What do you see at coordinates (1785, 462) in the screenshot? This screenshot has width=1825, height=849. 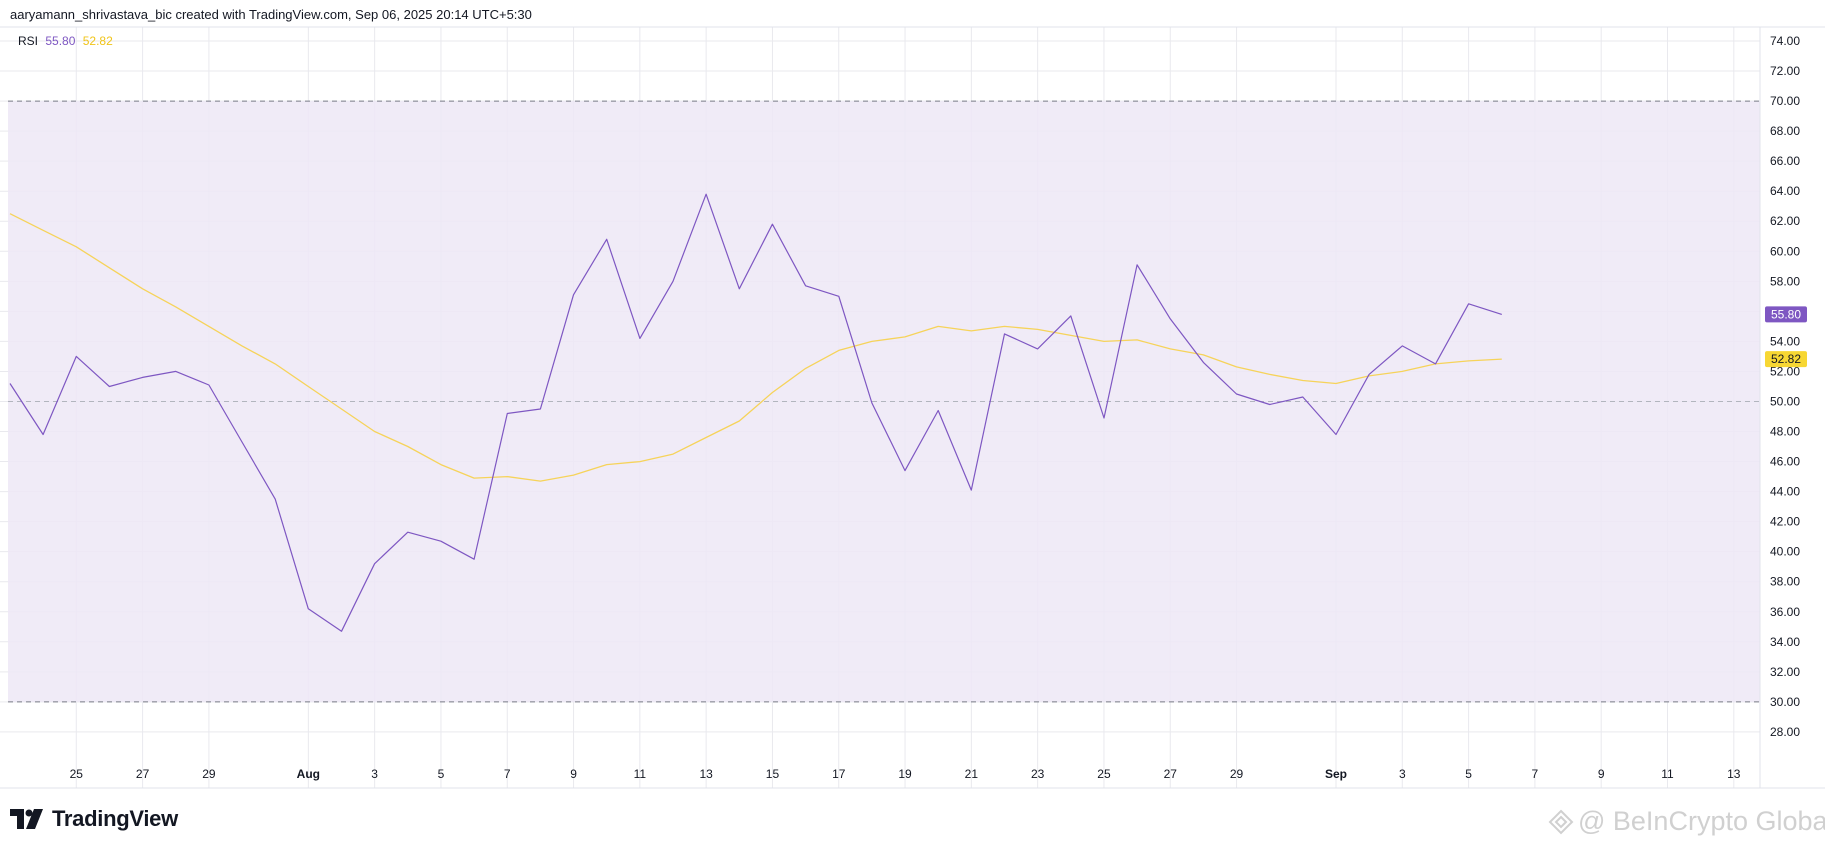 I see `y-tick-label: 46.00` at bounding box center [1785, 462].